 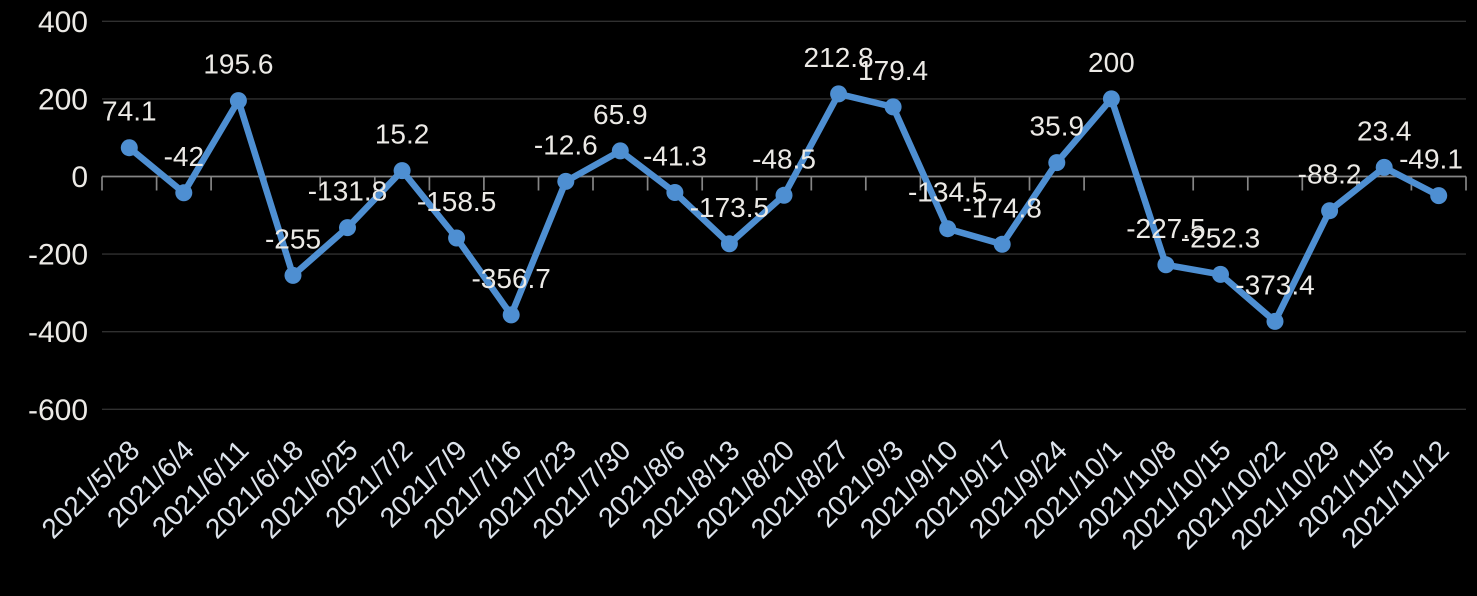 What do you see at coordinates (1220, 237) in the screenshot?
I see `data-point-label: -252.3` at bounding box center [1220, 237].